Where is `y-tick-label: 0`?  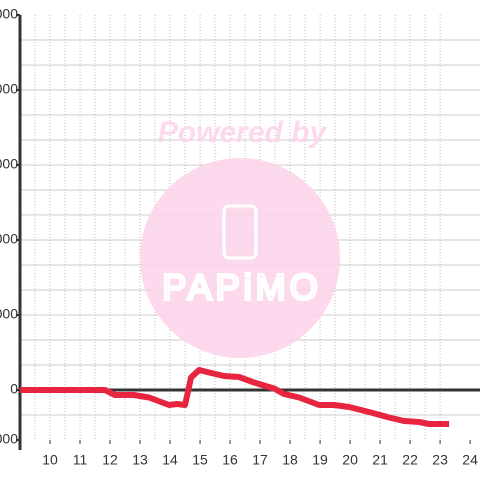 y-tick-label: 0 is located at coordinates (14, 389).